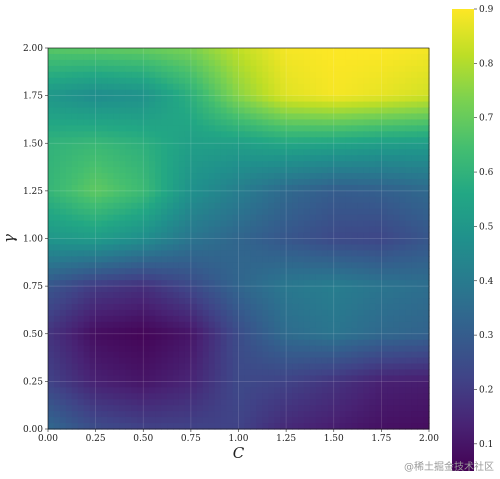 Image resolution: width=500 pixels, height=479 pixels. I want to click on y-tick-label: 2.00, so click(33, 49).